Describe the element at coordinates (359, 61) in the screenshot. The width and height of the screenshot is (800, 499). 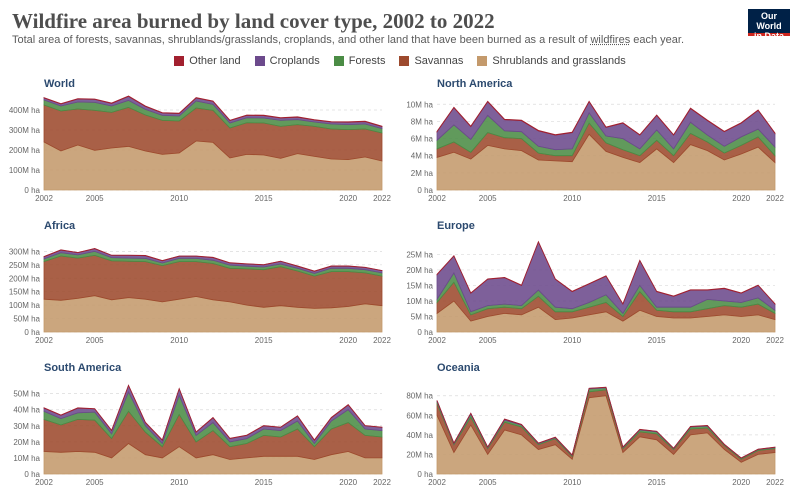
I see `legend-item: Forests` at that location.